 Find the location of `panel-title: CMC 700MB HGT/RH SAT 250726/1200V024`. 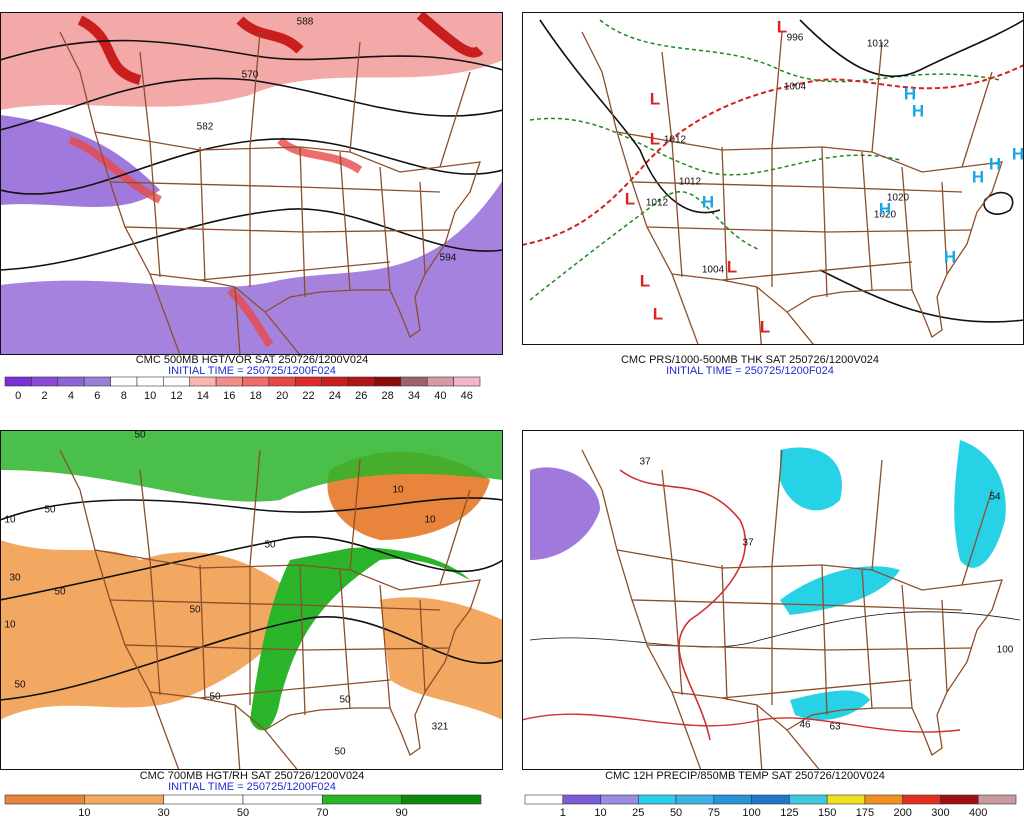

panel-title: CMC 700MB HGT/RH SAT 250726/1200V024 is located at coordinates (252, 776).